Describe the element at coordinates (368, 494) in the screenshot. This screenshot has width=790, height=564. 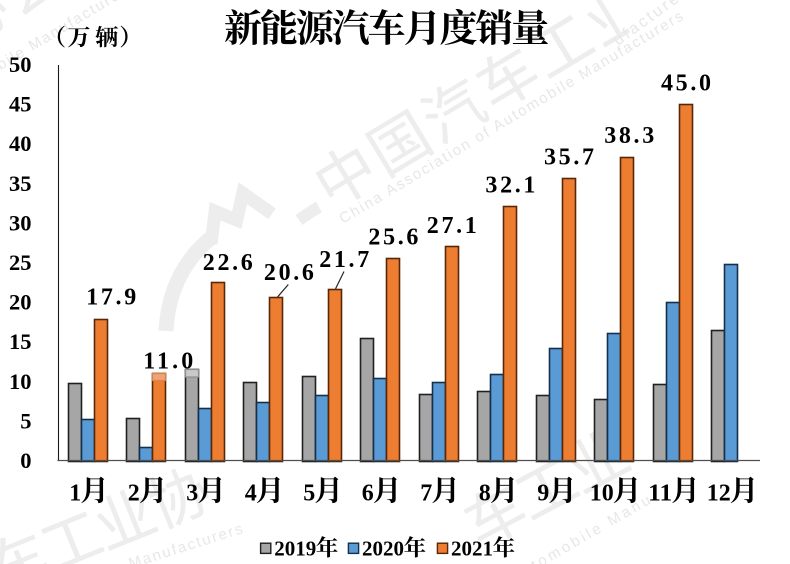
I see `svg-text: 6` at that location.